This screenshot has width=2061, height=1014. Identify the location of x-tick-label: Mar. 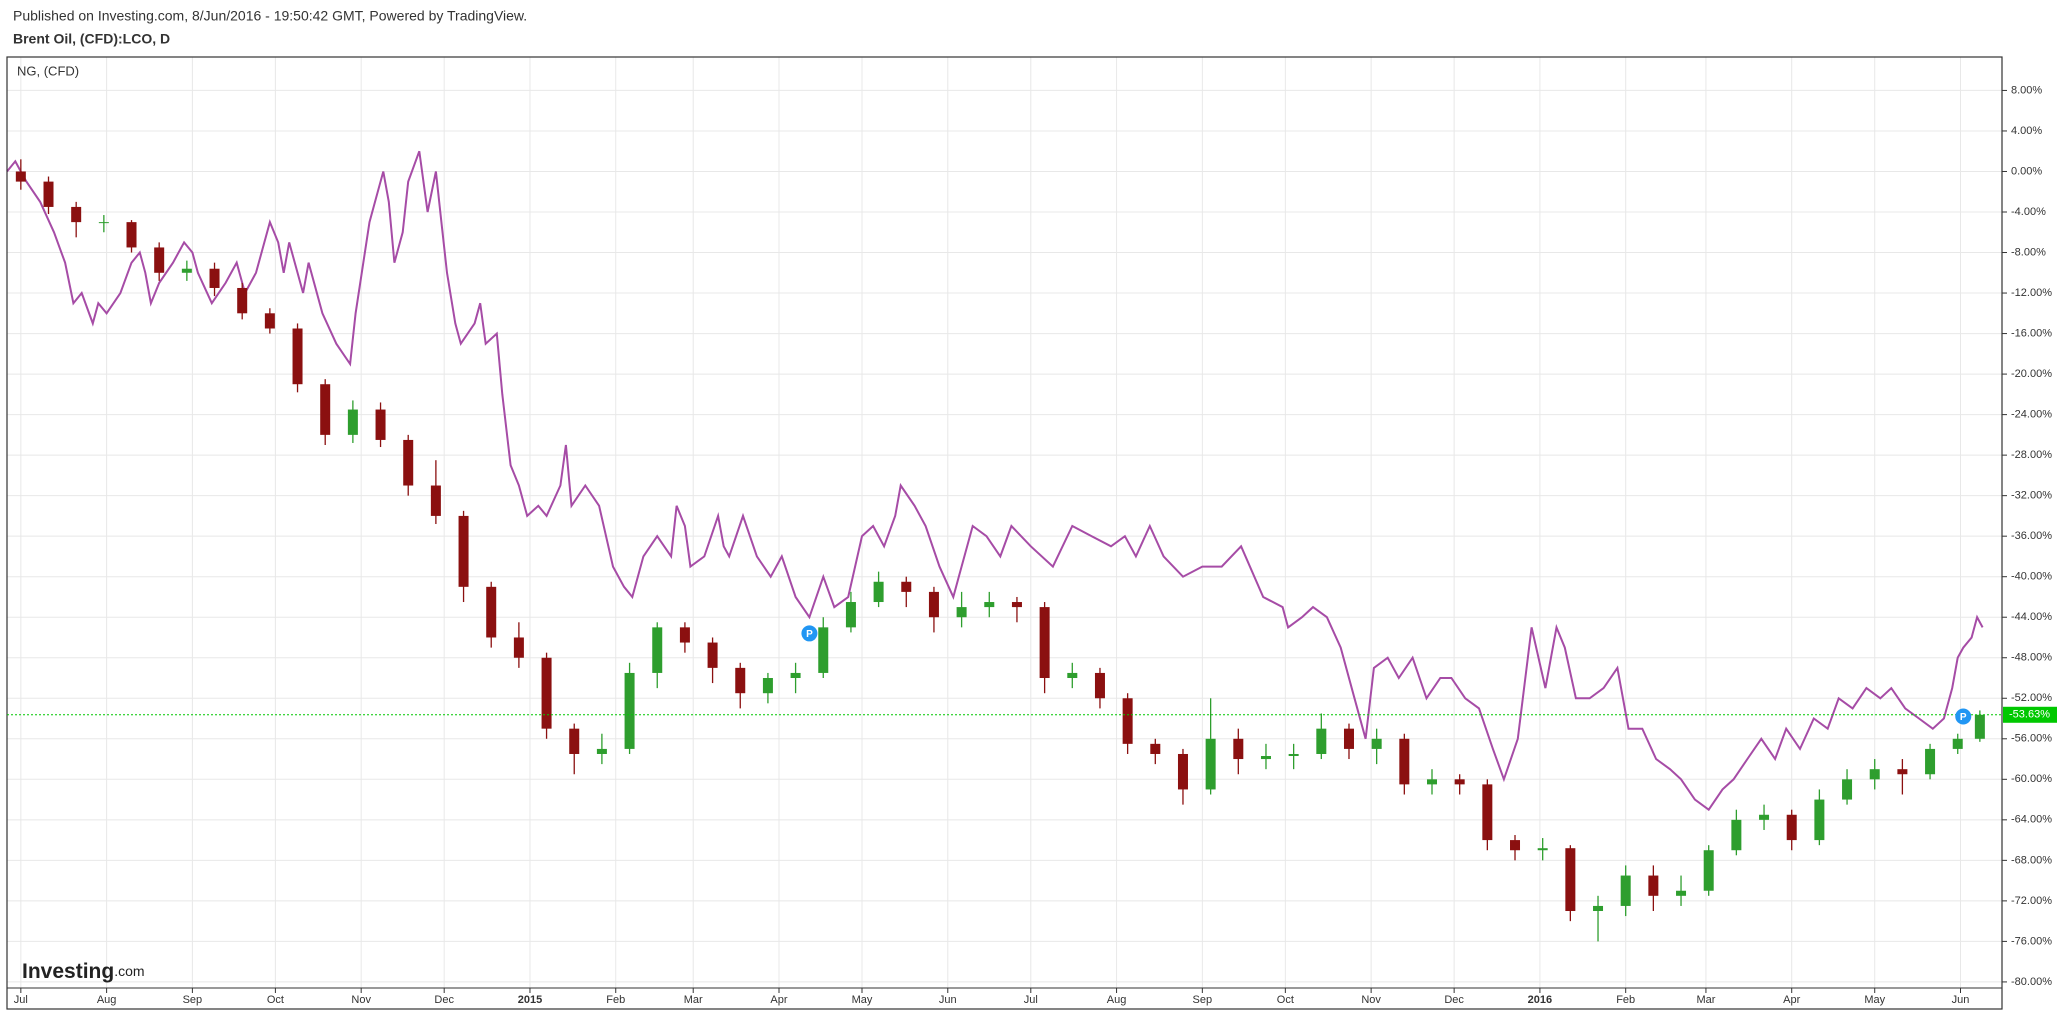
(693, 1000).